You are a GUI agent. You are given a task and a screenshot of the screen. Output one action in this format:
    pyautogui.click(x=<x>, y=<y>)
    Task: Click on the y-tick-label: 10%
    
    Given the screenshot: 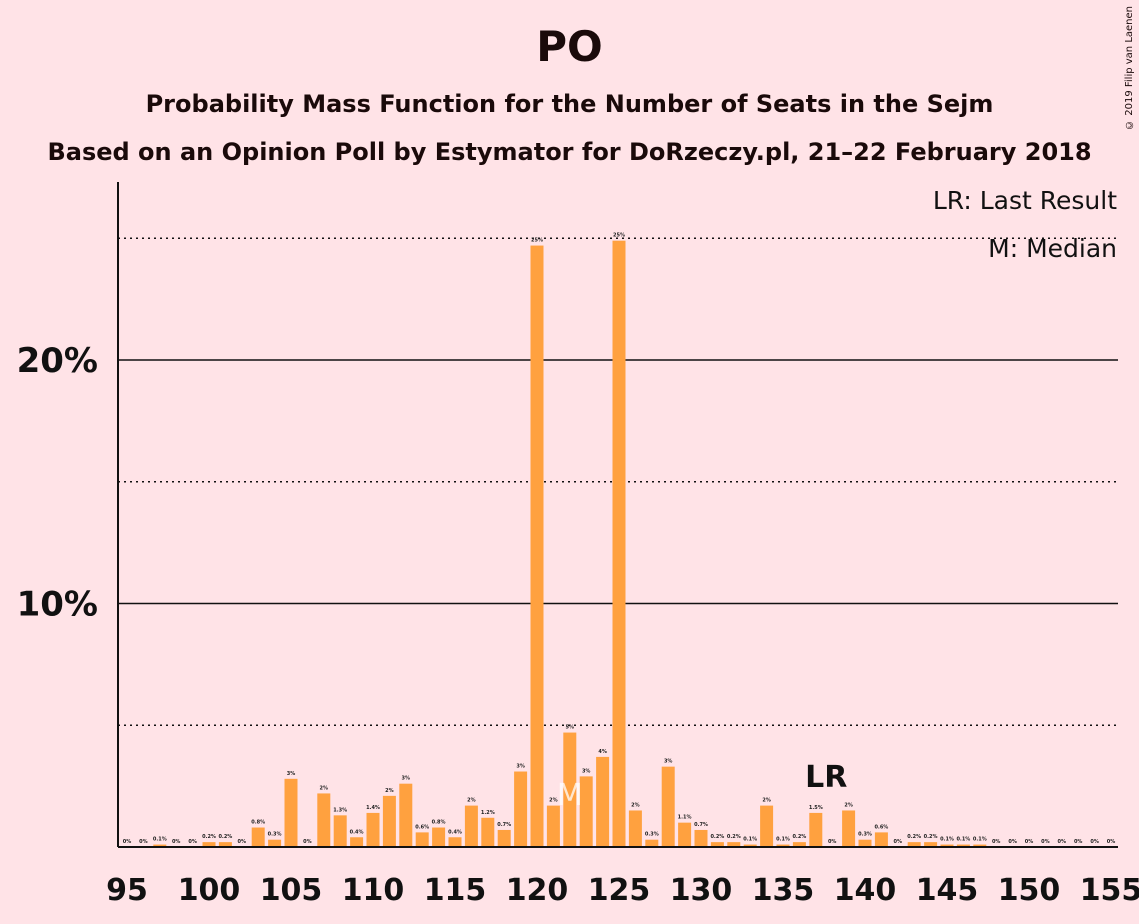 What is the action you would take?
    pyautogui.click(x=57, y=605)
    